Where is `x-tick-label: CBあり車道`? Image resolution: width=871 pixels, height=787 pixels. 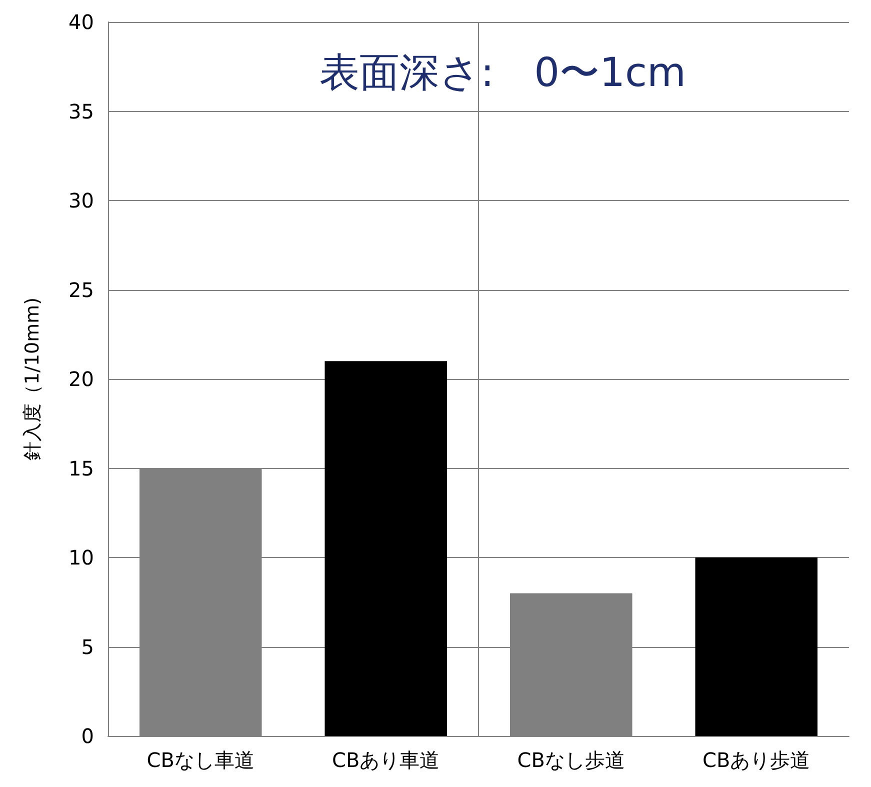 x-tick-label: CBあり車道 is located at coordinates (386, 760).